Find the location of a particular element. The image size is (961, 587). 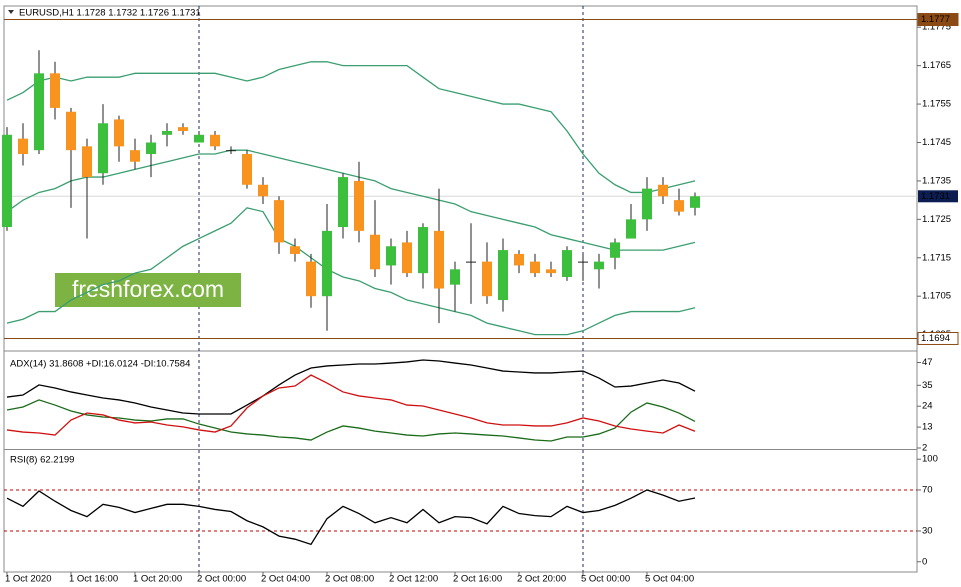

x-tick-label: 2 Oct 00:00 is located at coordinates (221, 579).